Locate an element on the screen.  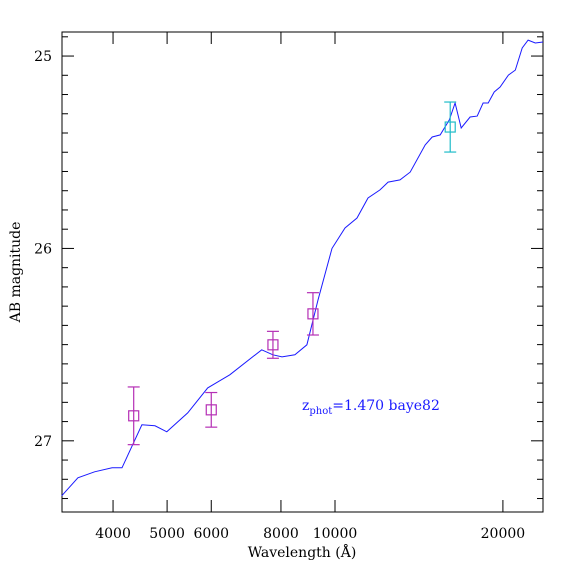
y-tick-label: 25 is located at coordinates (43, 57).